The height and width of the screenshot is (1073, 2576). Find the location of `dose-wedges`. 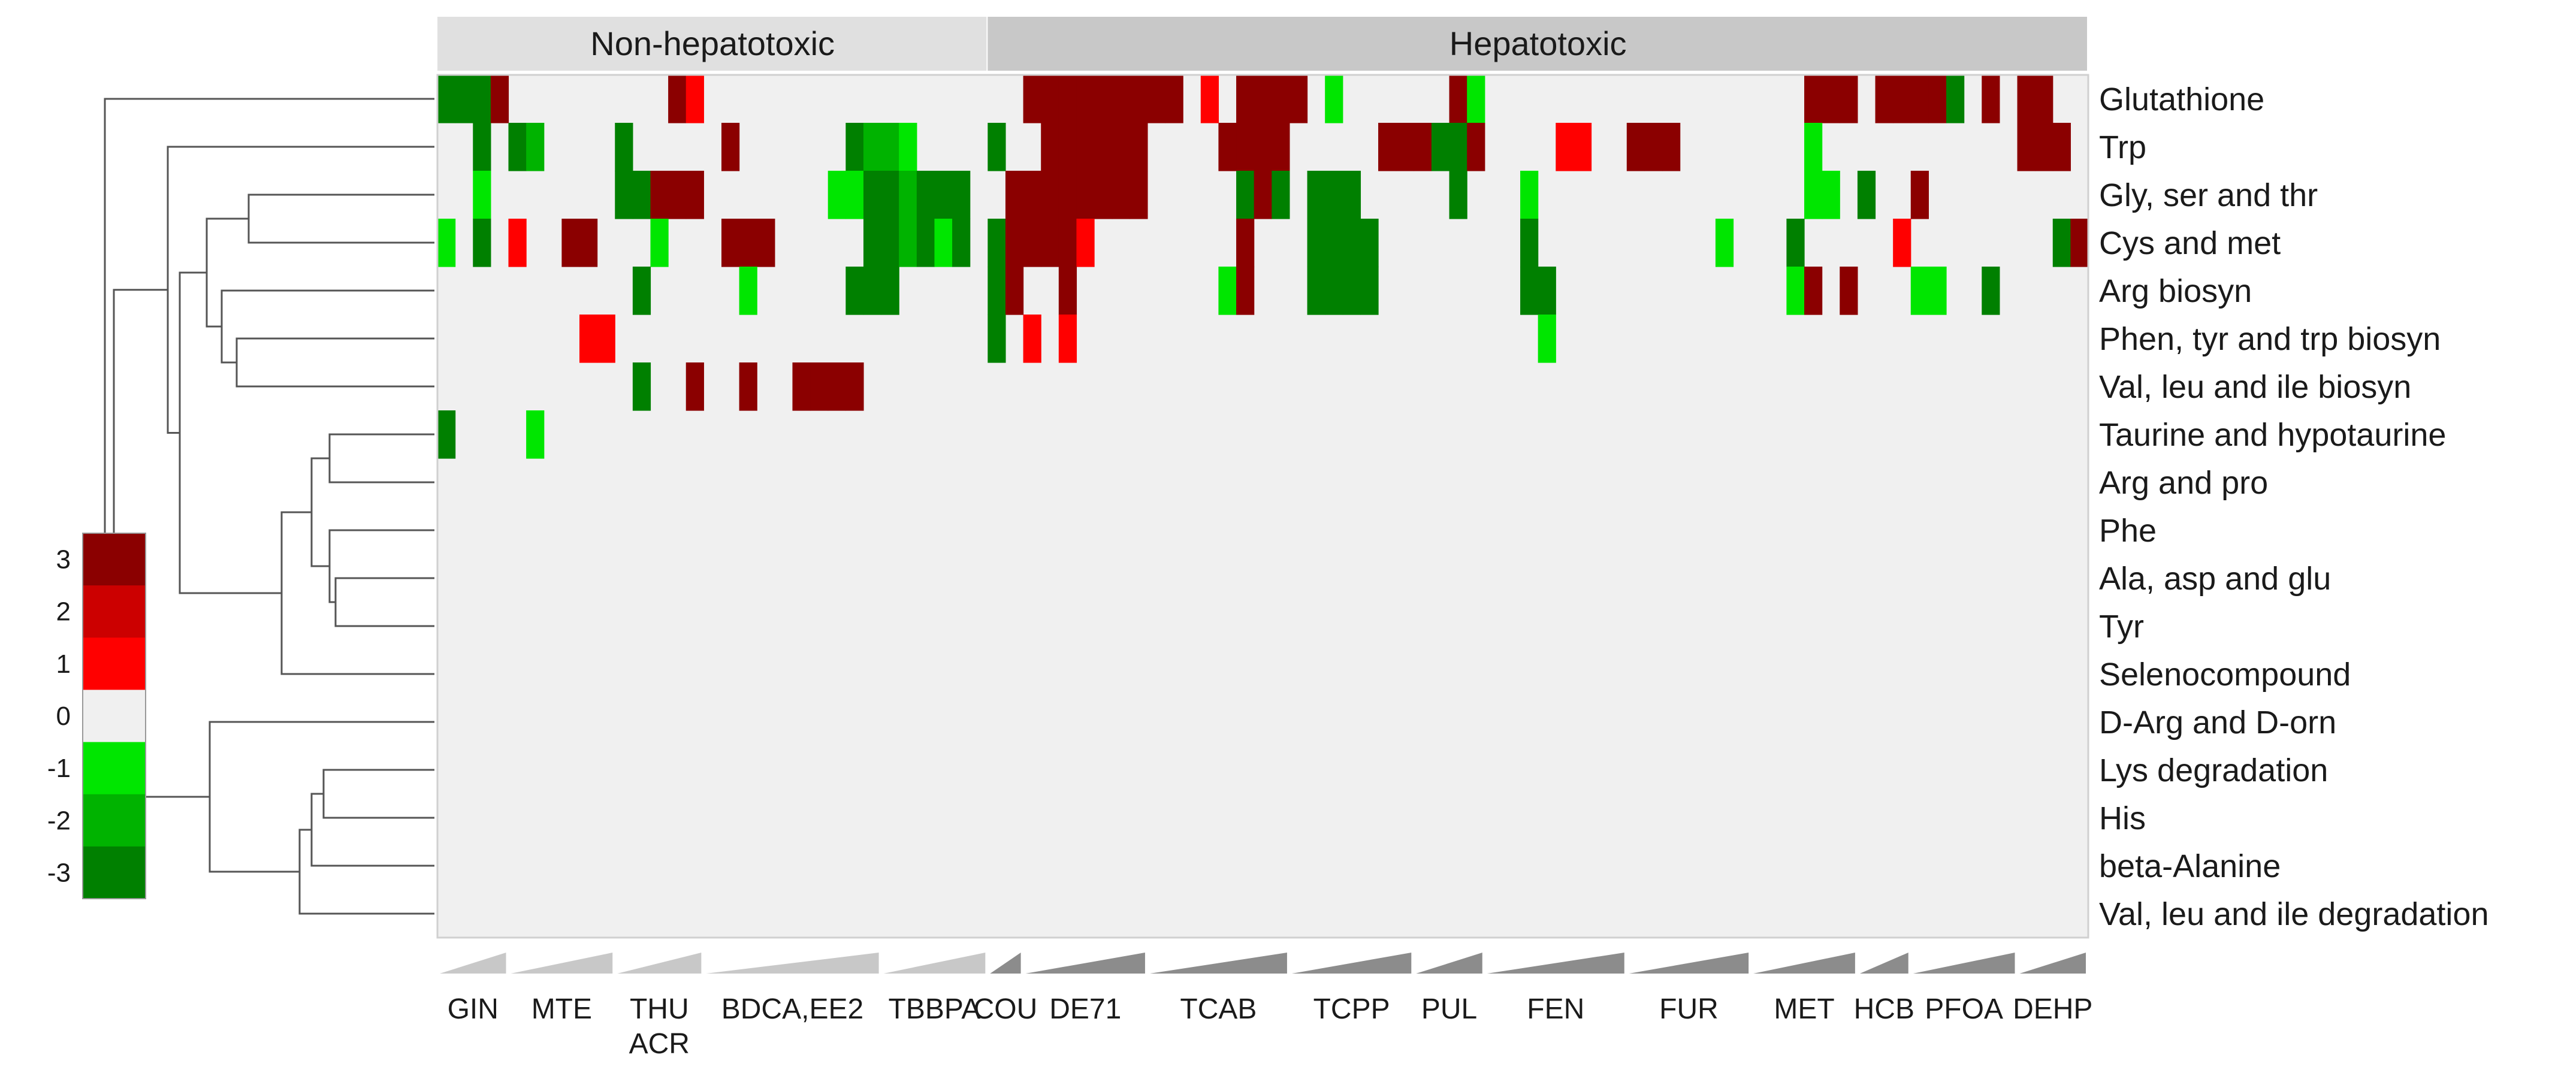

dose-wedges is located at coordinates (1263, 963).